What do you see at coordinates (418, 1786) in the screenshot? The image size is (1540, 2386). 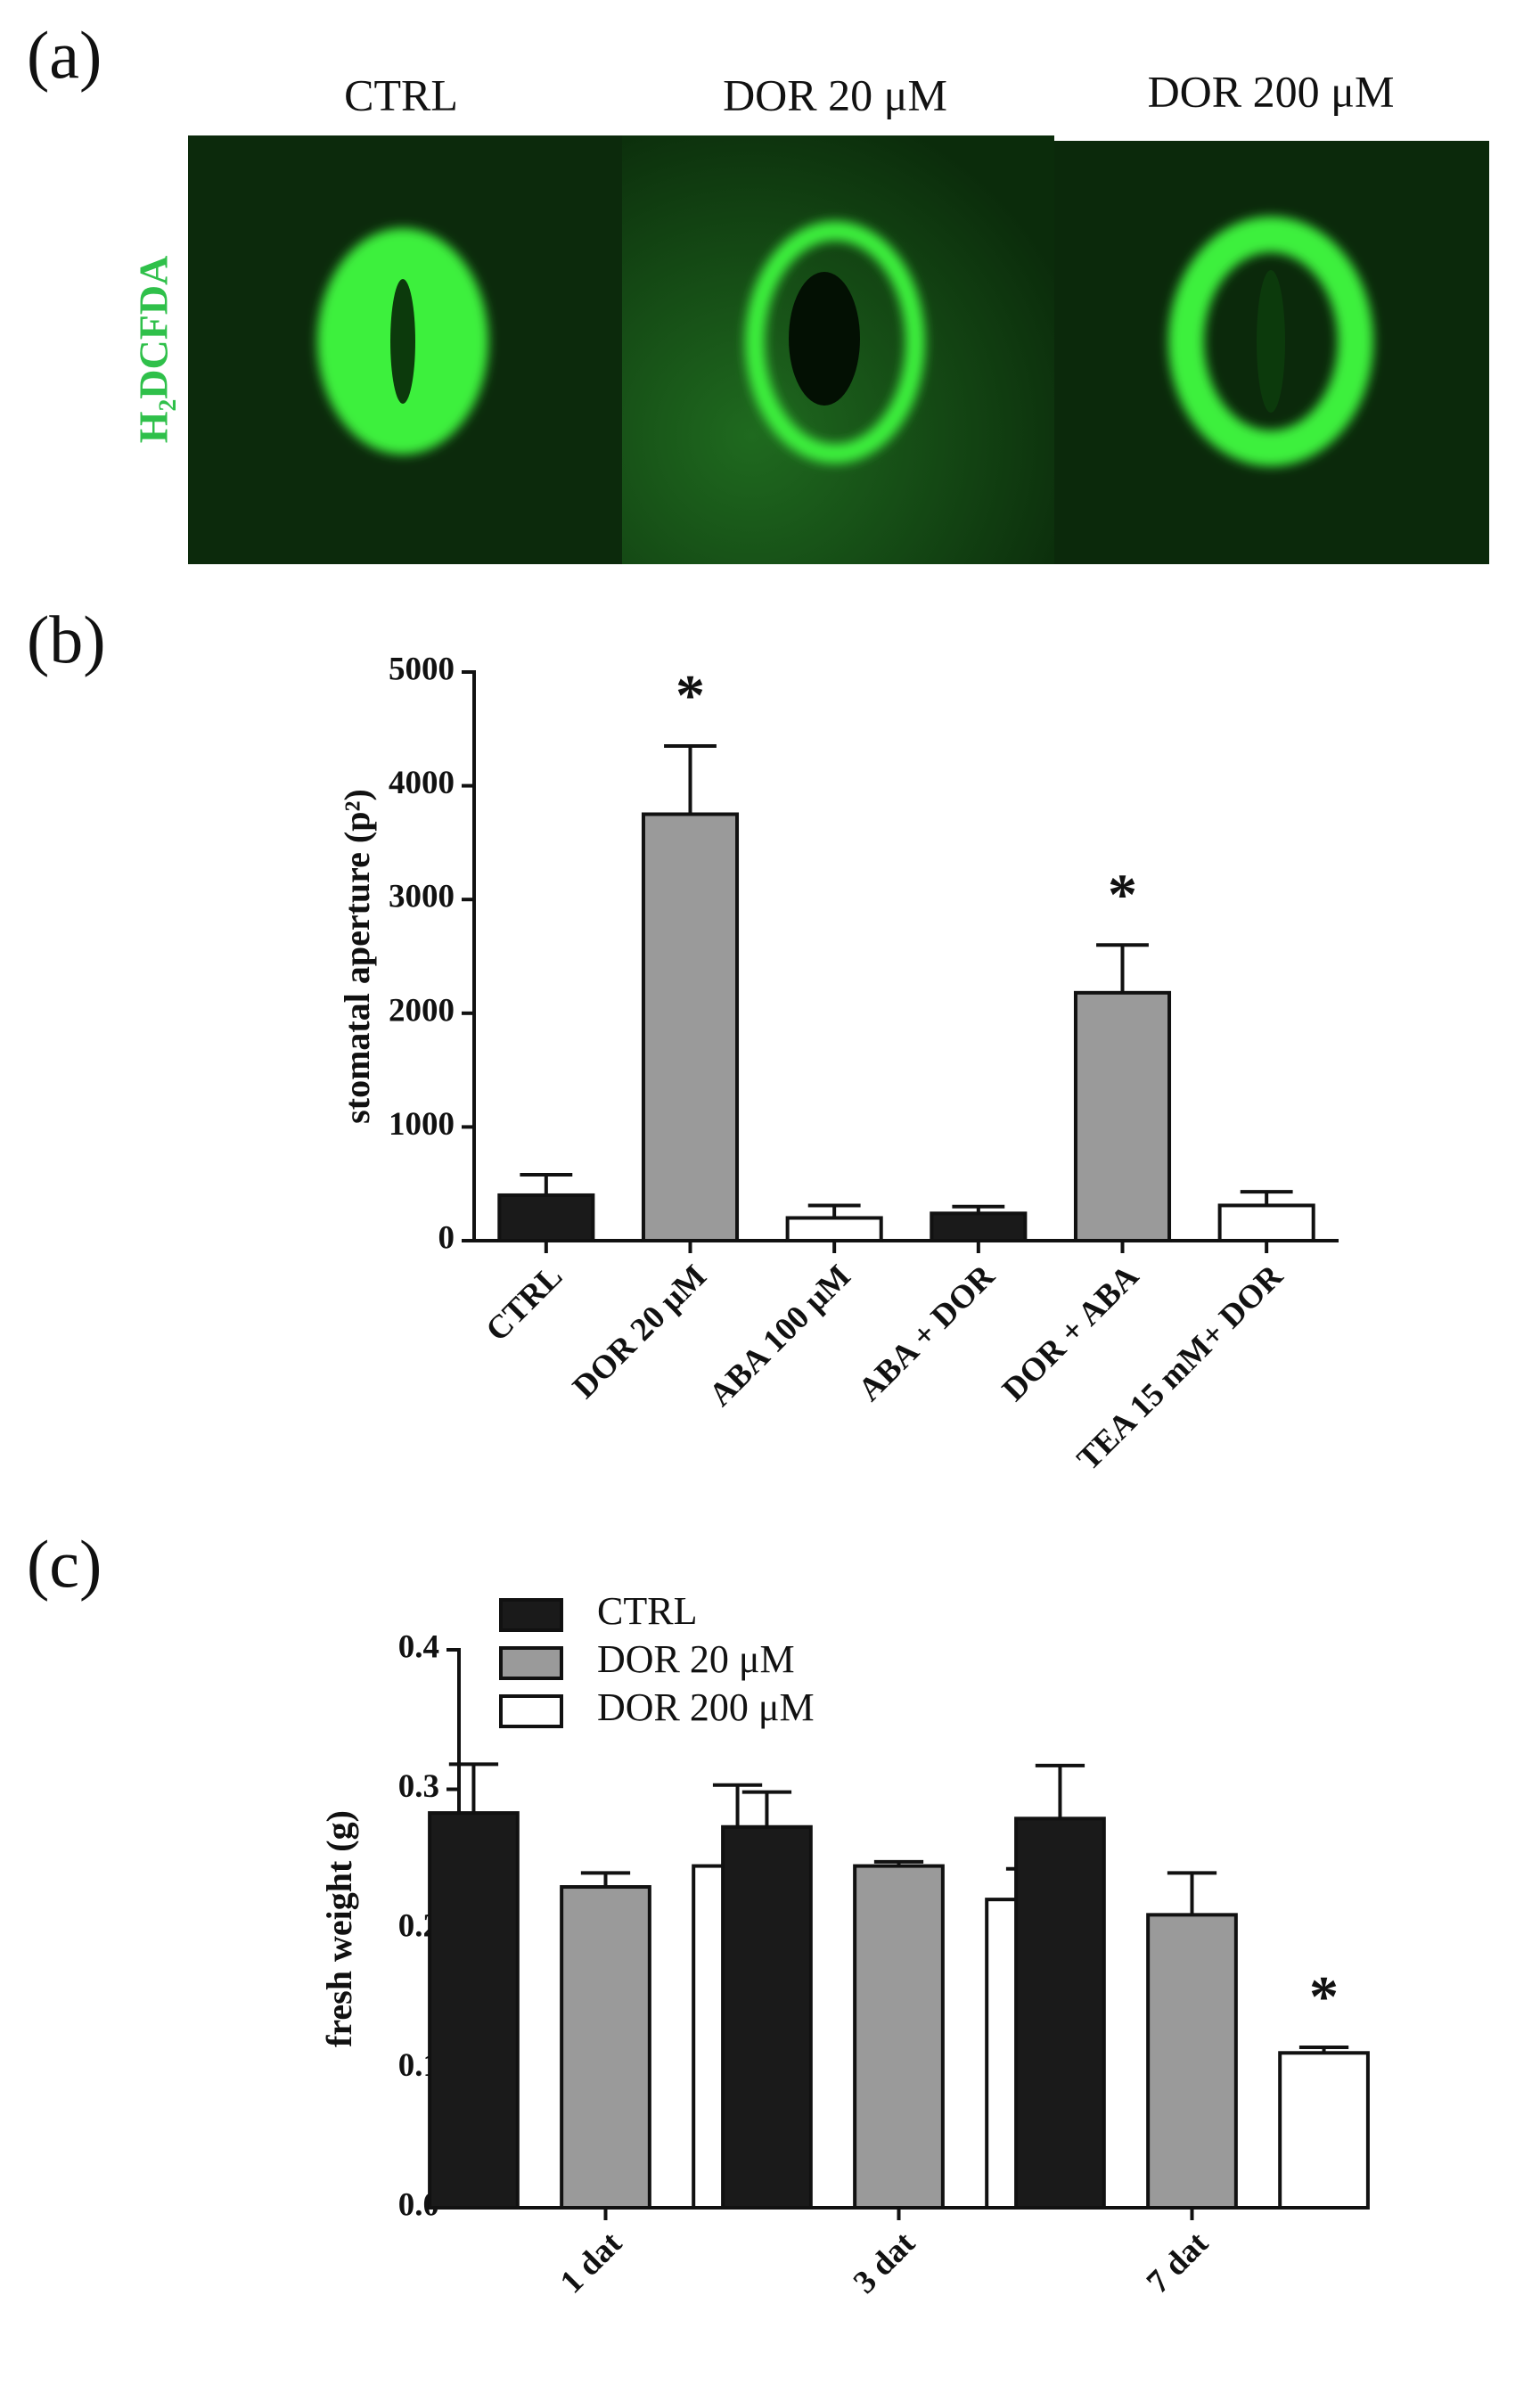 I see `y-tick-label: 0.3` at bounding box center [418, 1786].